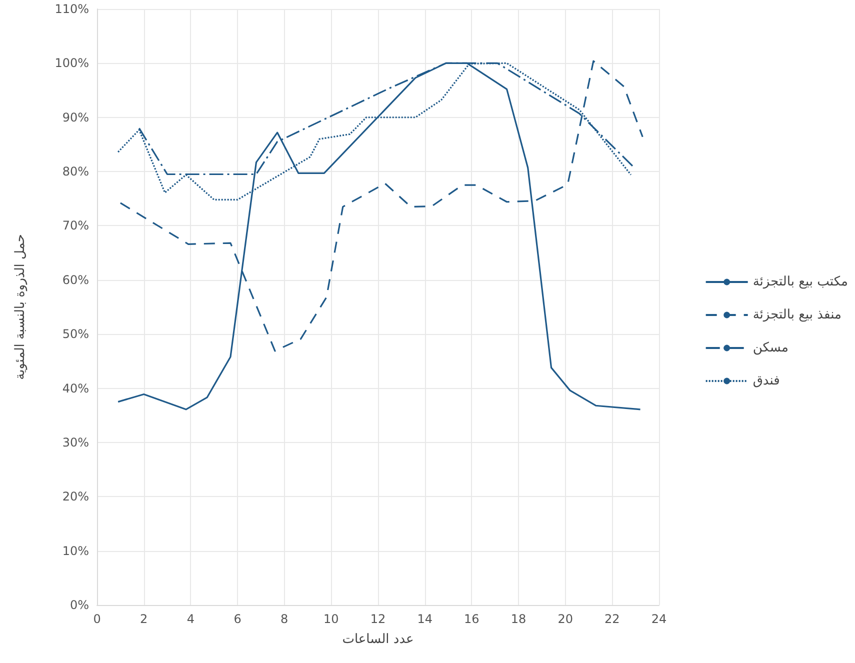 The height and width of the screenshot is (663, 855). Describe the element at coordinates (797, 315) in the screenshot. I see `legend-label: منفذ بيع بالتجزئة` at that location.